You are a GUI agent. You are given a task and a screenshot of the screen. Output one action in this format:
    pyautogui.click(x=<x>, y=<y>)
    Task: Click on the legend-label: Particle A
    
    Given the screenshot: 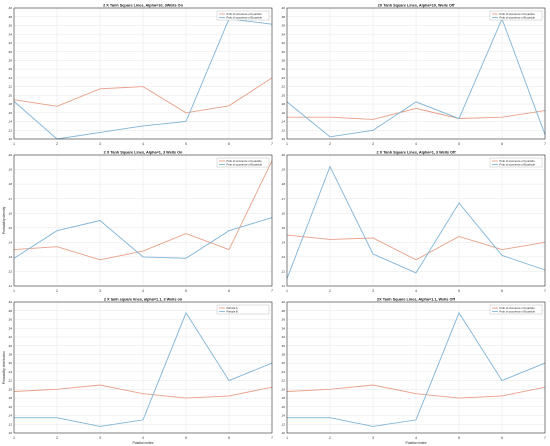 What is the action you would take?
    pyautogui.click(x=232, y=308)
    